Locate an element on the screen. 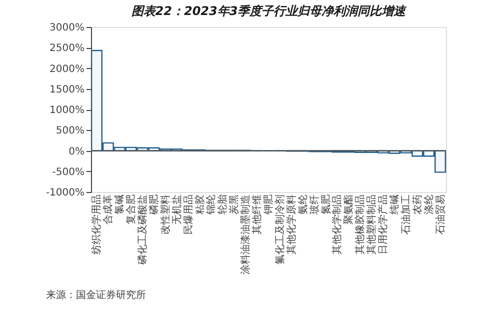 The height and width of the screenshot is (317, 488). x-tick-label: 其他纤维 is located at coordinates (257, 214).